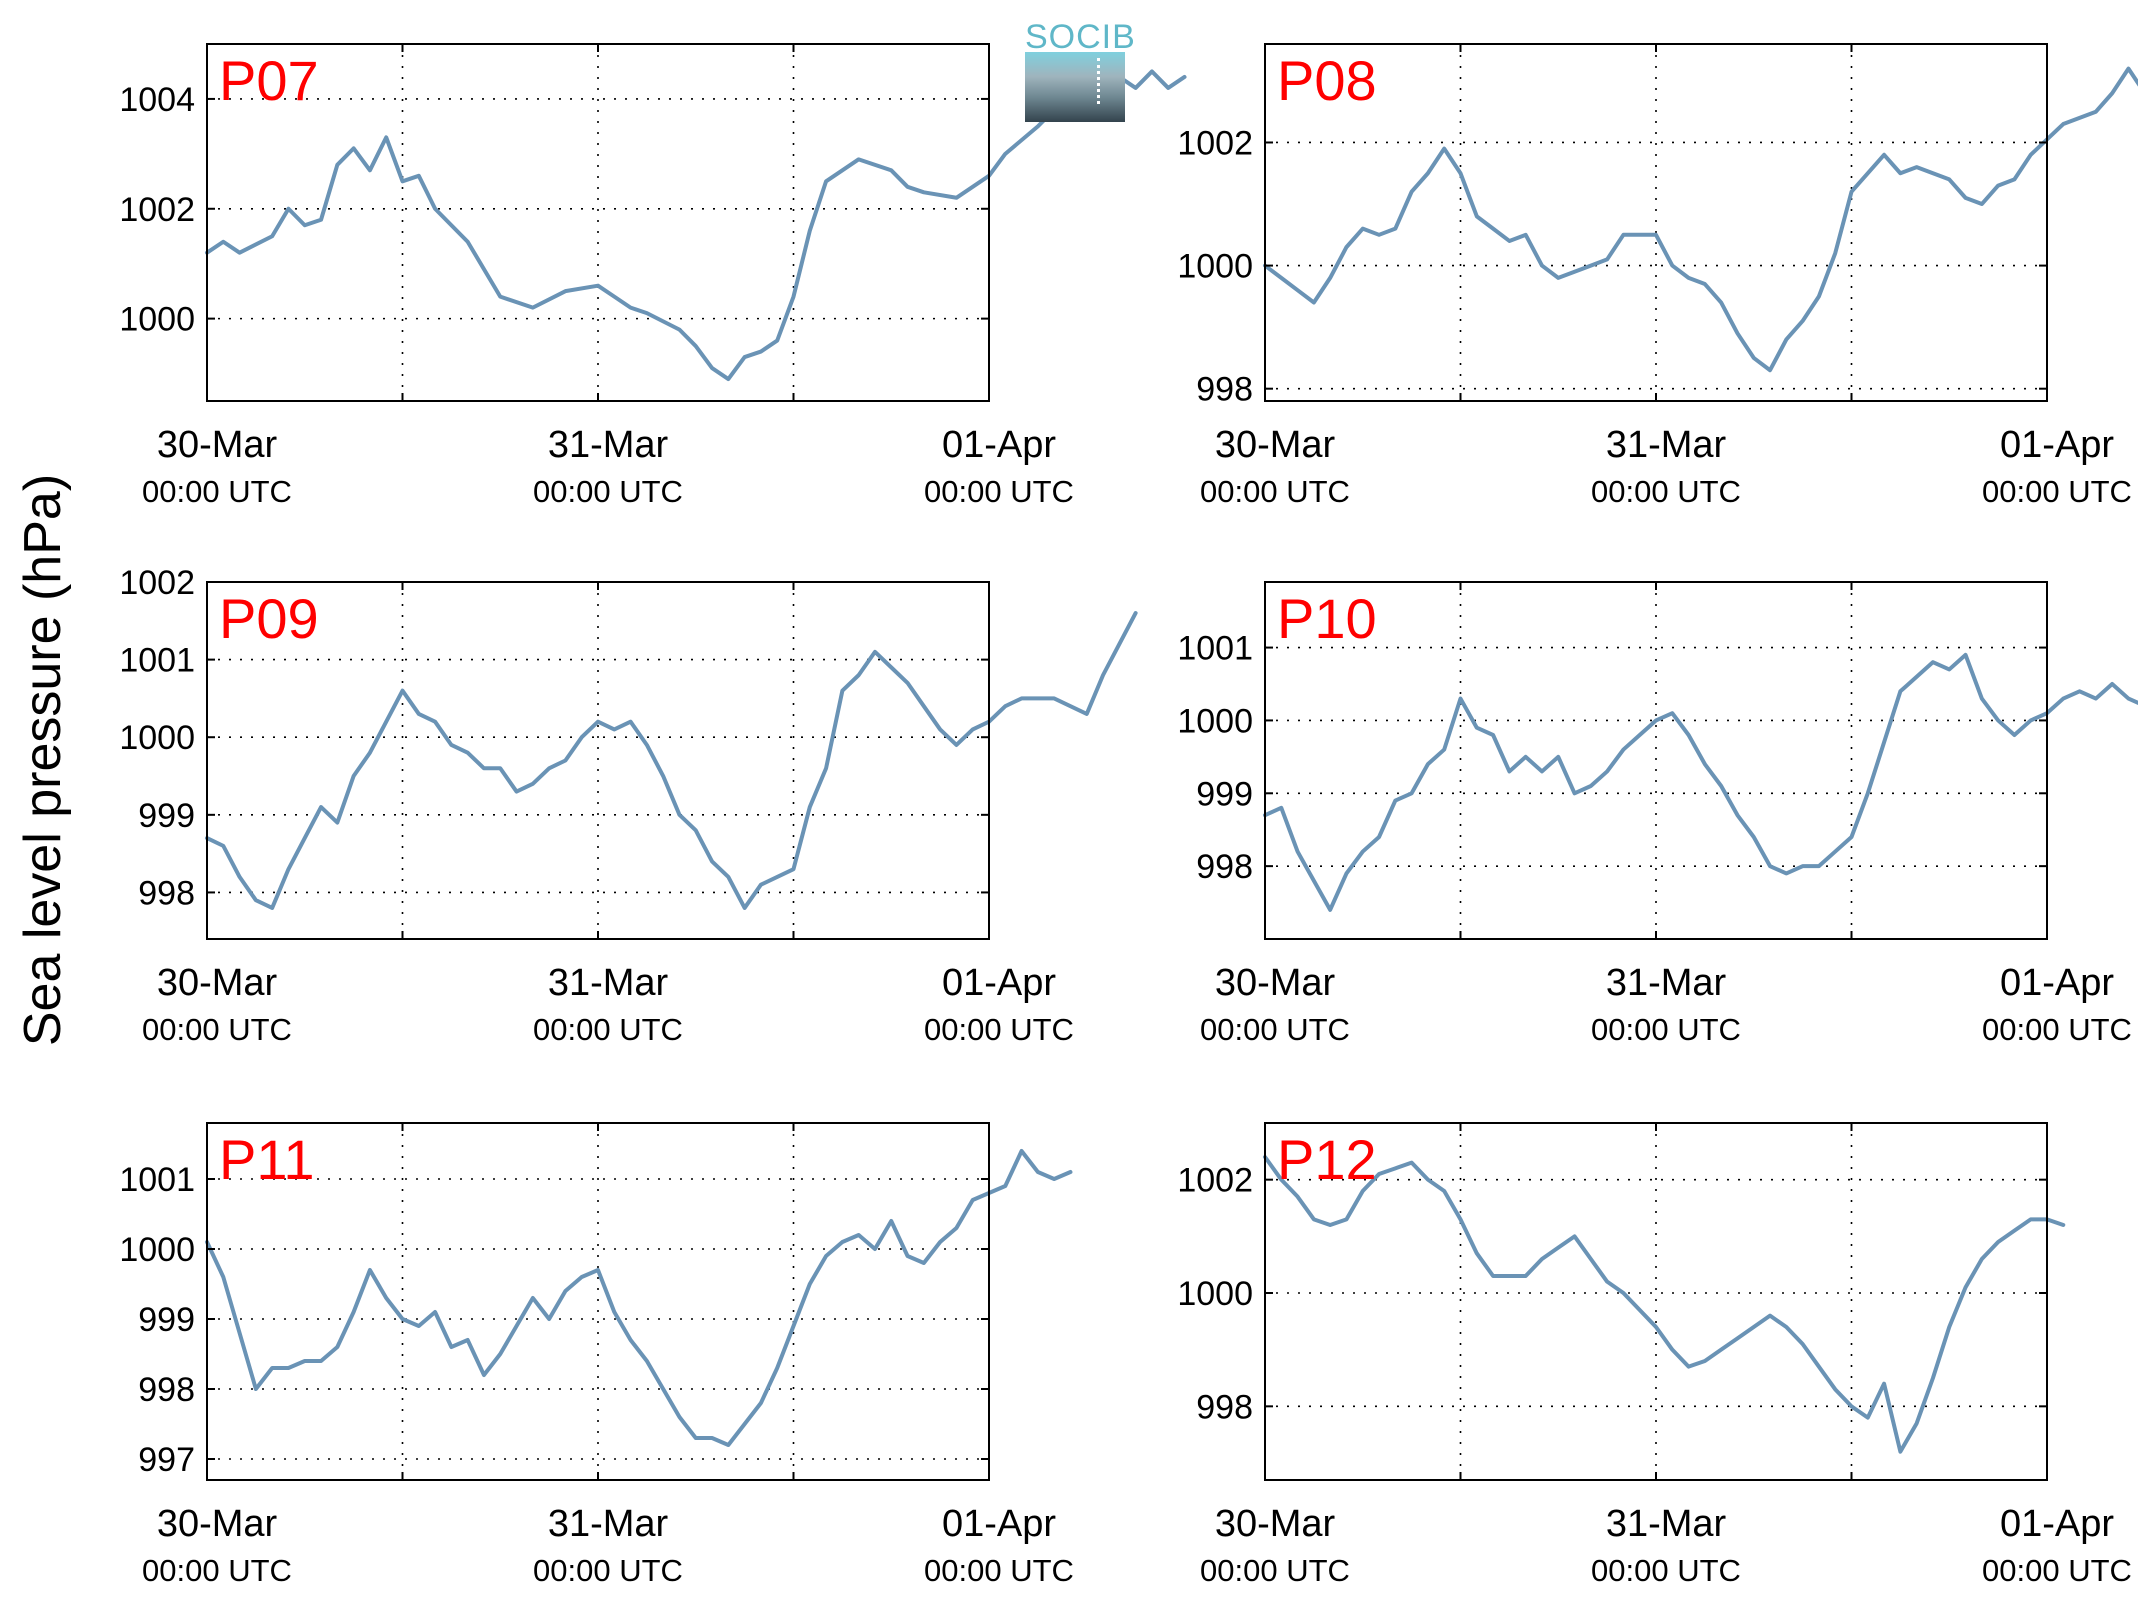  What do you see at coordinates (166, 1460) in the screenshot?
I see `y-tick-label: 997` at bounding box center [166, 1460].